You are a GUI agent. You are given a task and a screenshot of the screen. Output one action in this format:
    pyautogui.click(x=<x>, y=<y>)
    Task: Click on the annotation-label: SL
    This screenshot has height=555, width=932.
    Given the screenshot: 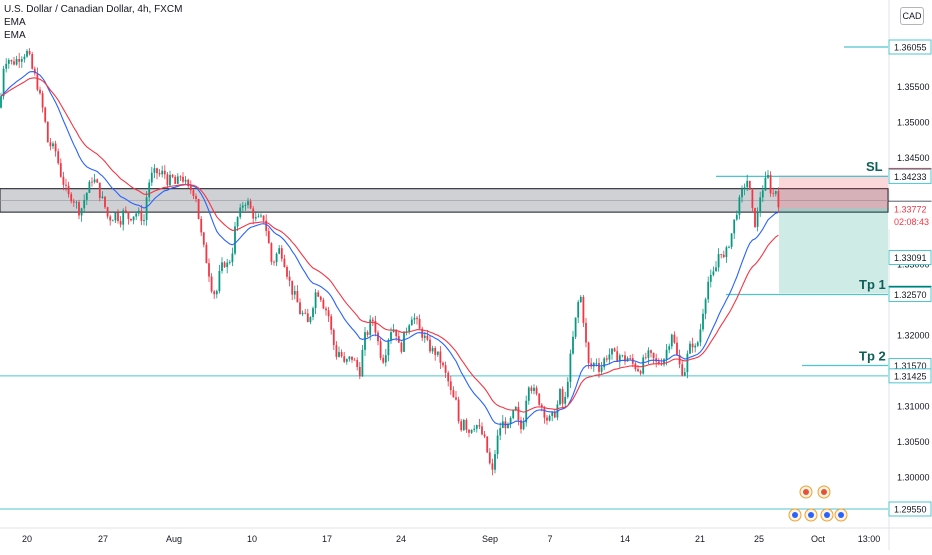 What is the action you would take?
    pyautogui.click(x=874, y=166)
    